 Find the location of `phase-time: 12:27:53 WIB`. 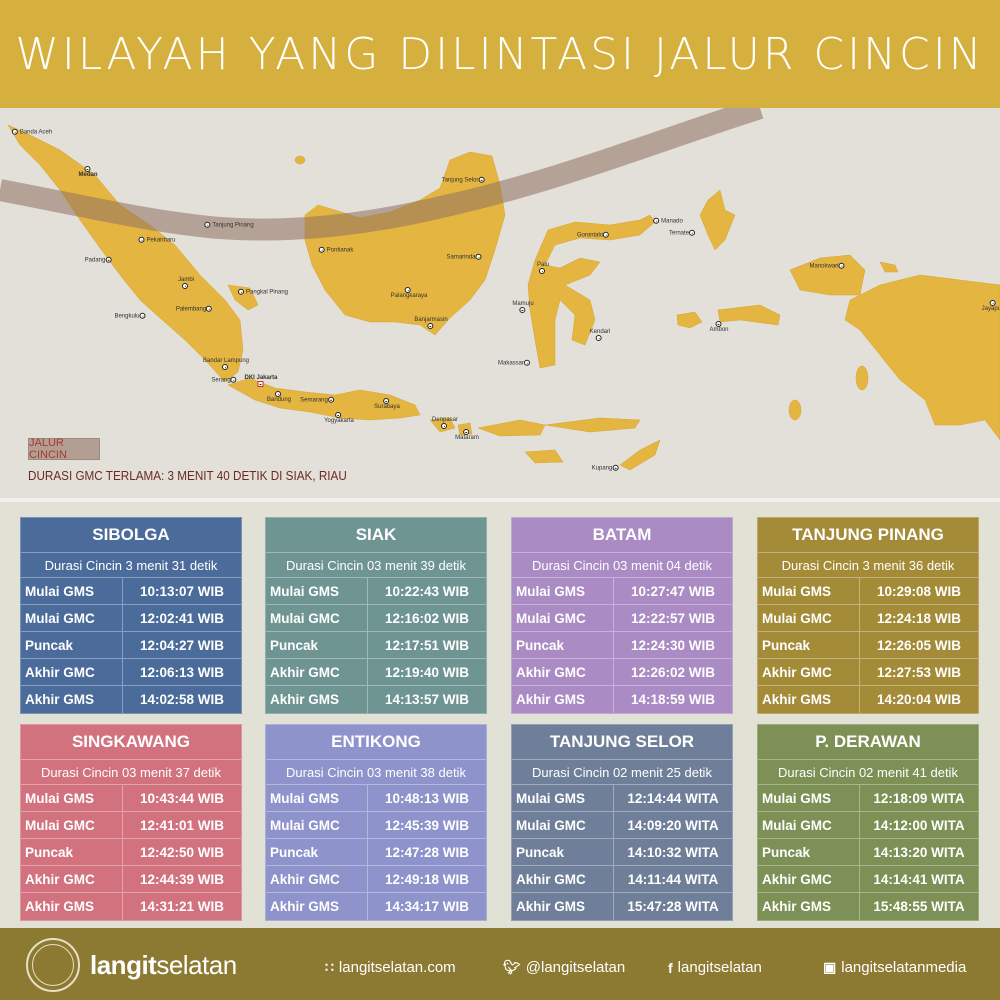

phase-time: 12:27:53 WIB is located at coordinates (919, 672).